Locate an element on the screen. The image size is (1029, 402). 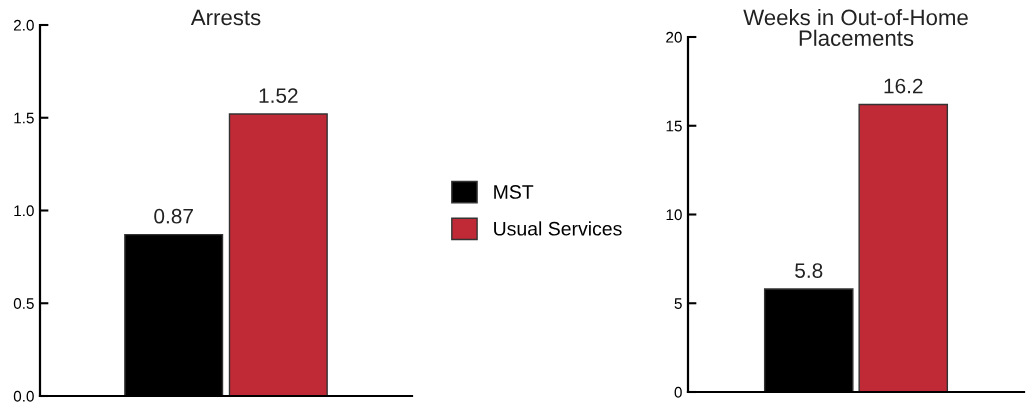
chart-title: Weeks in Out-of-Home Placements is located at coordinates (855, 28).